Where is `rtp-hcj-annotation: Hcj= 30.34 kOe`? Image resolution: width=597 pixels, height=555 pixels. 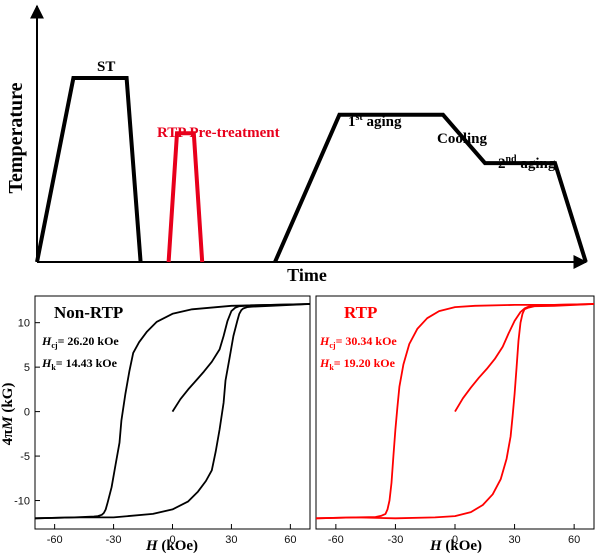
rtp-hcj-annotation: Hcj= 30.34 kOe is located at coordinates (358, 342).